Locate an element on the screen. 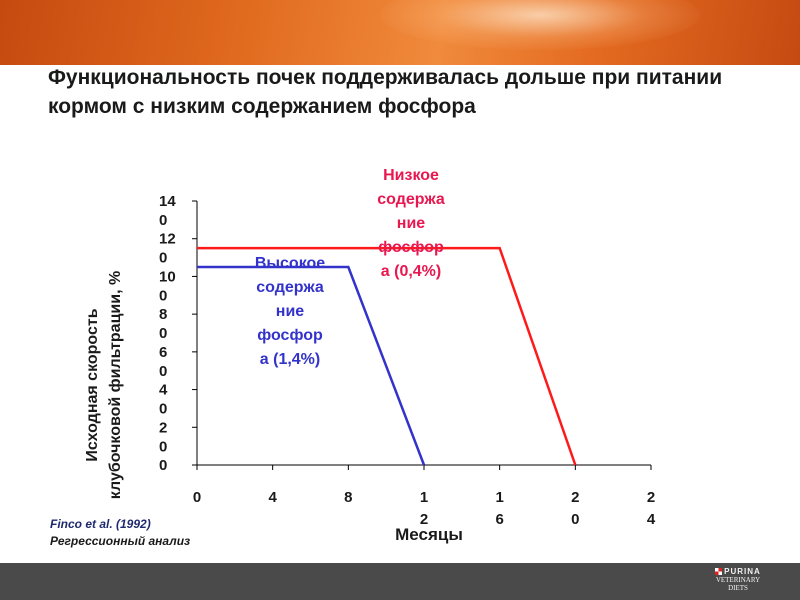 This screenshot has width=800, height=600. logo-sub1: VETERINARY is located at coordinates (738, 580).